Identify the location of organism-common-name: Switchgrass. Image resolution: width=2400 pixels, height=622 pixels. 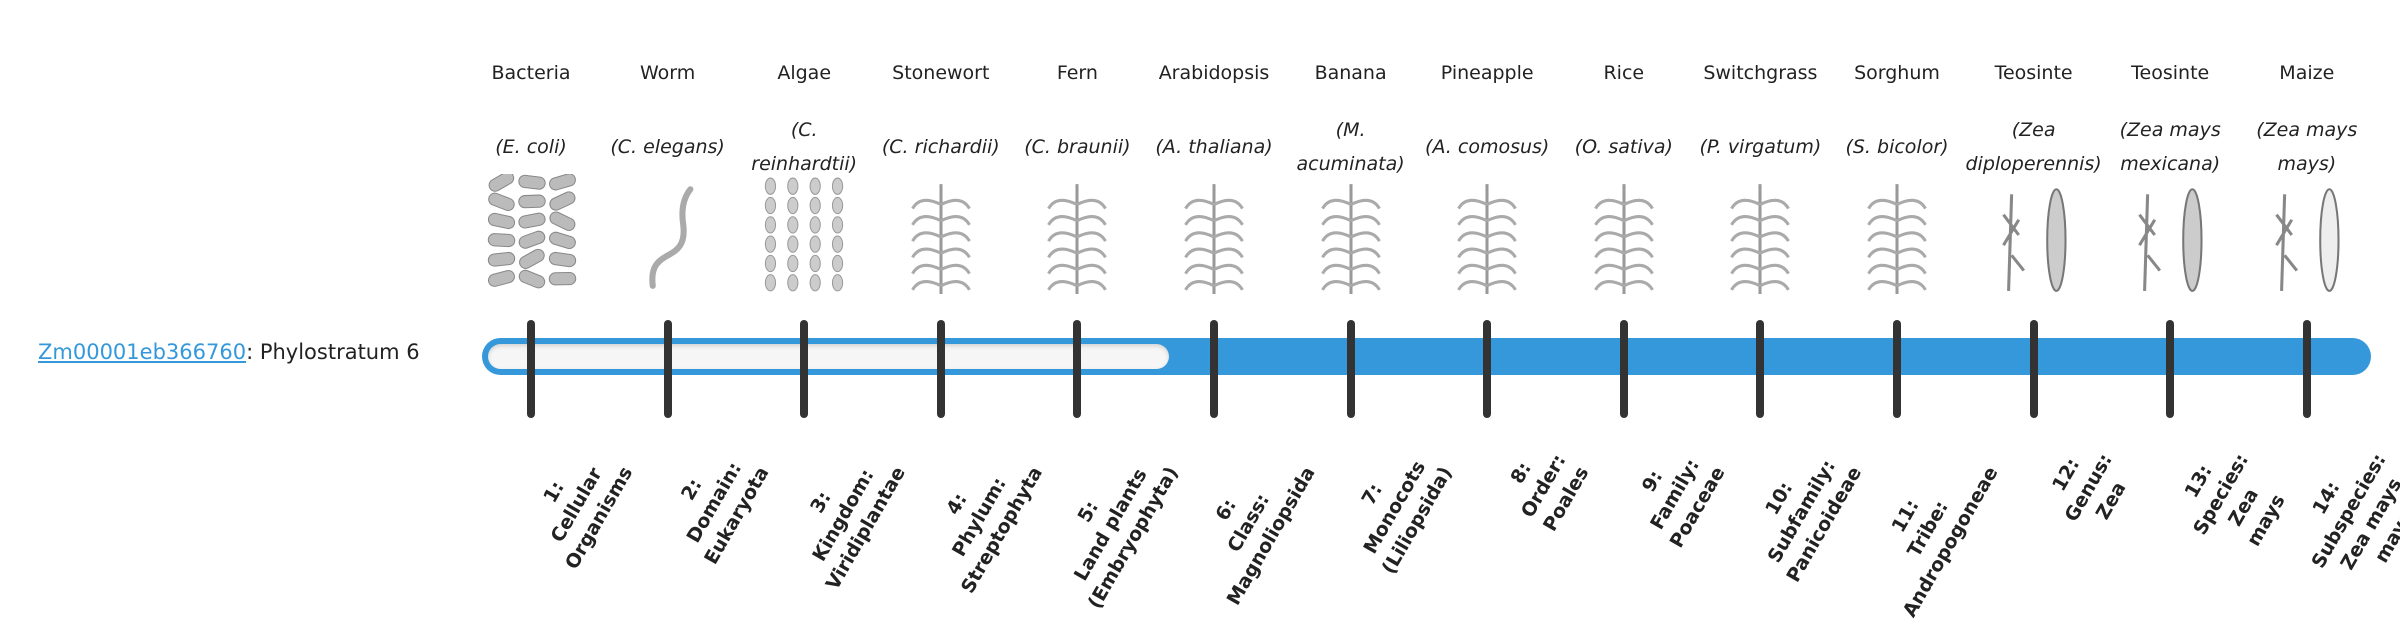
(1760, 73).